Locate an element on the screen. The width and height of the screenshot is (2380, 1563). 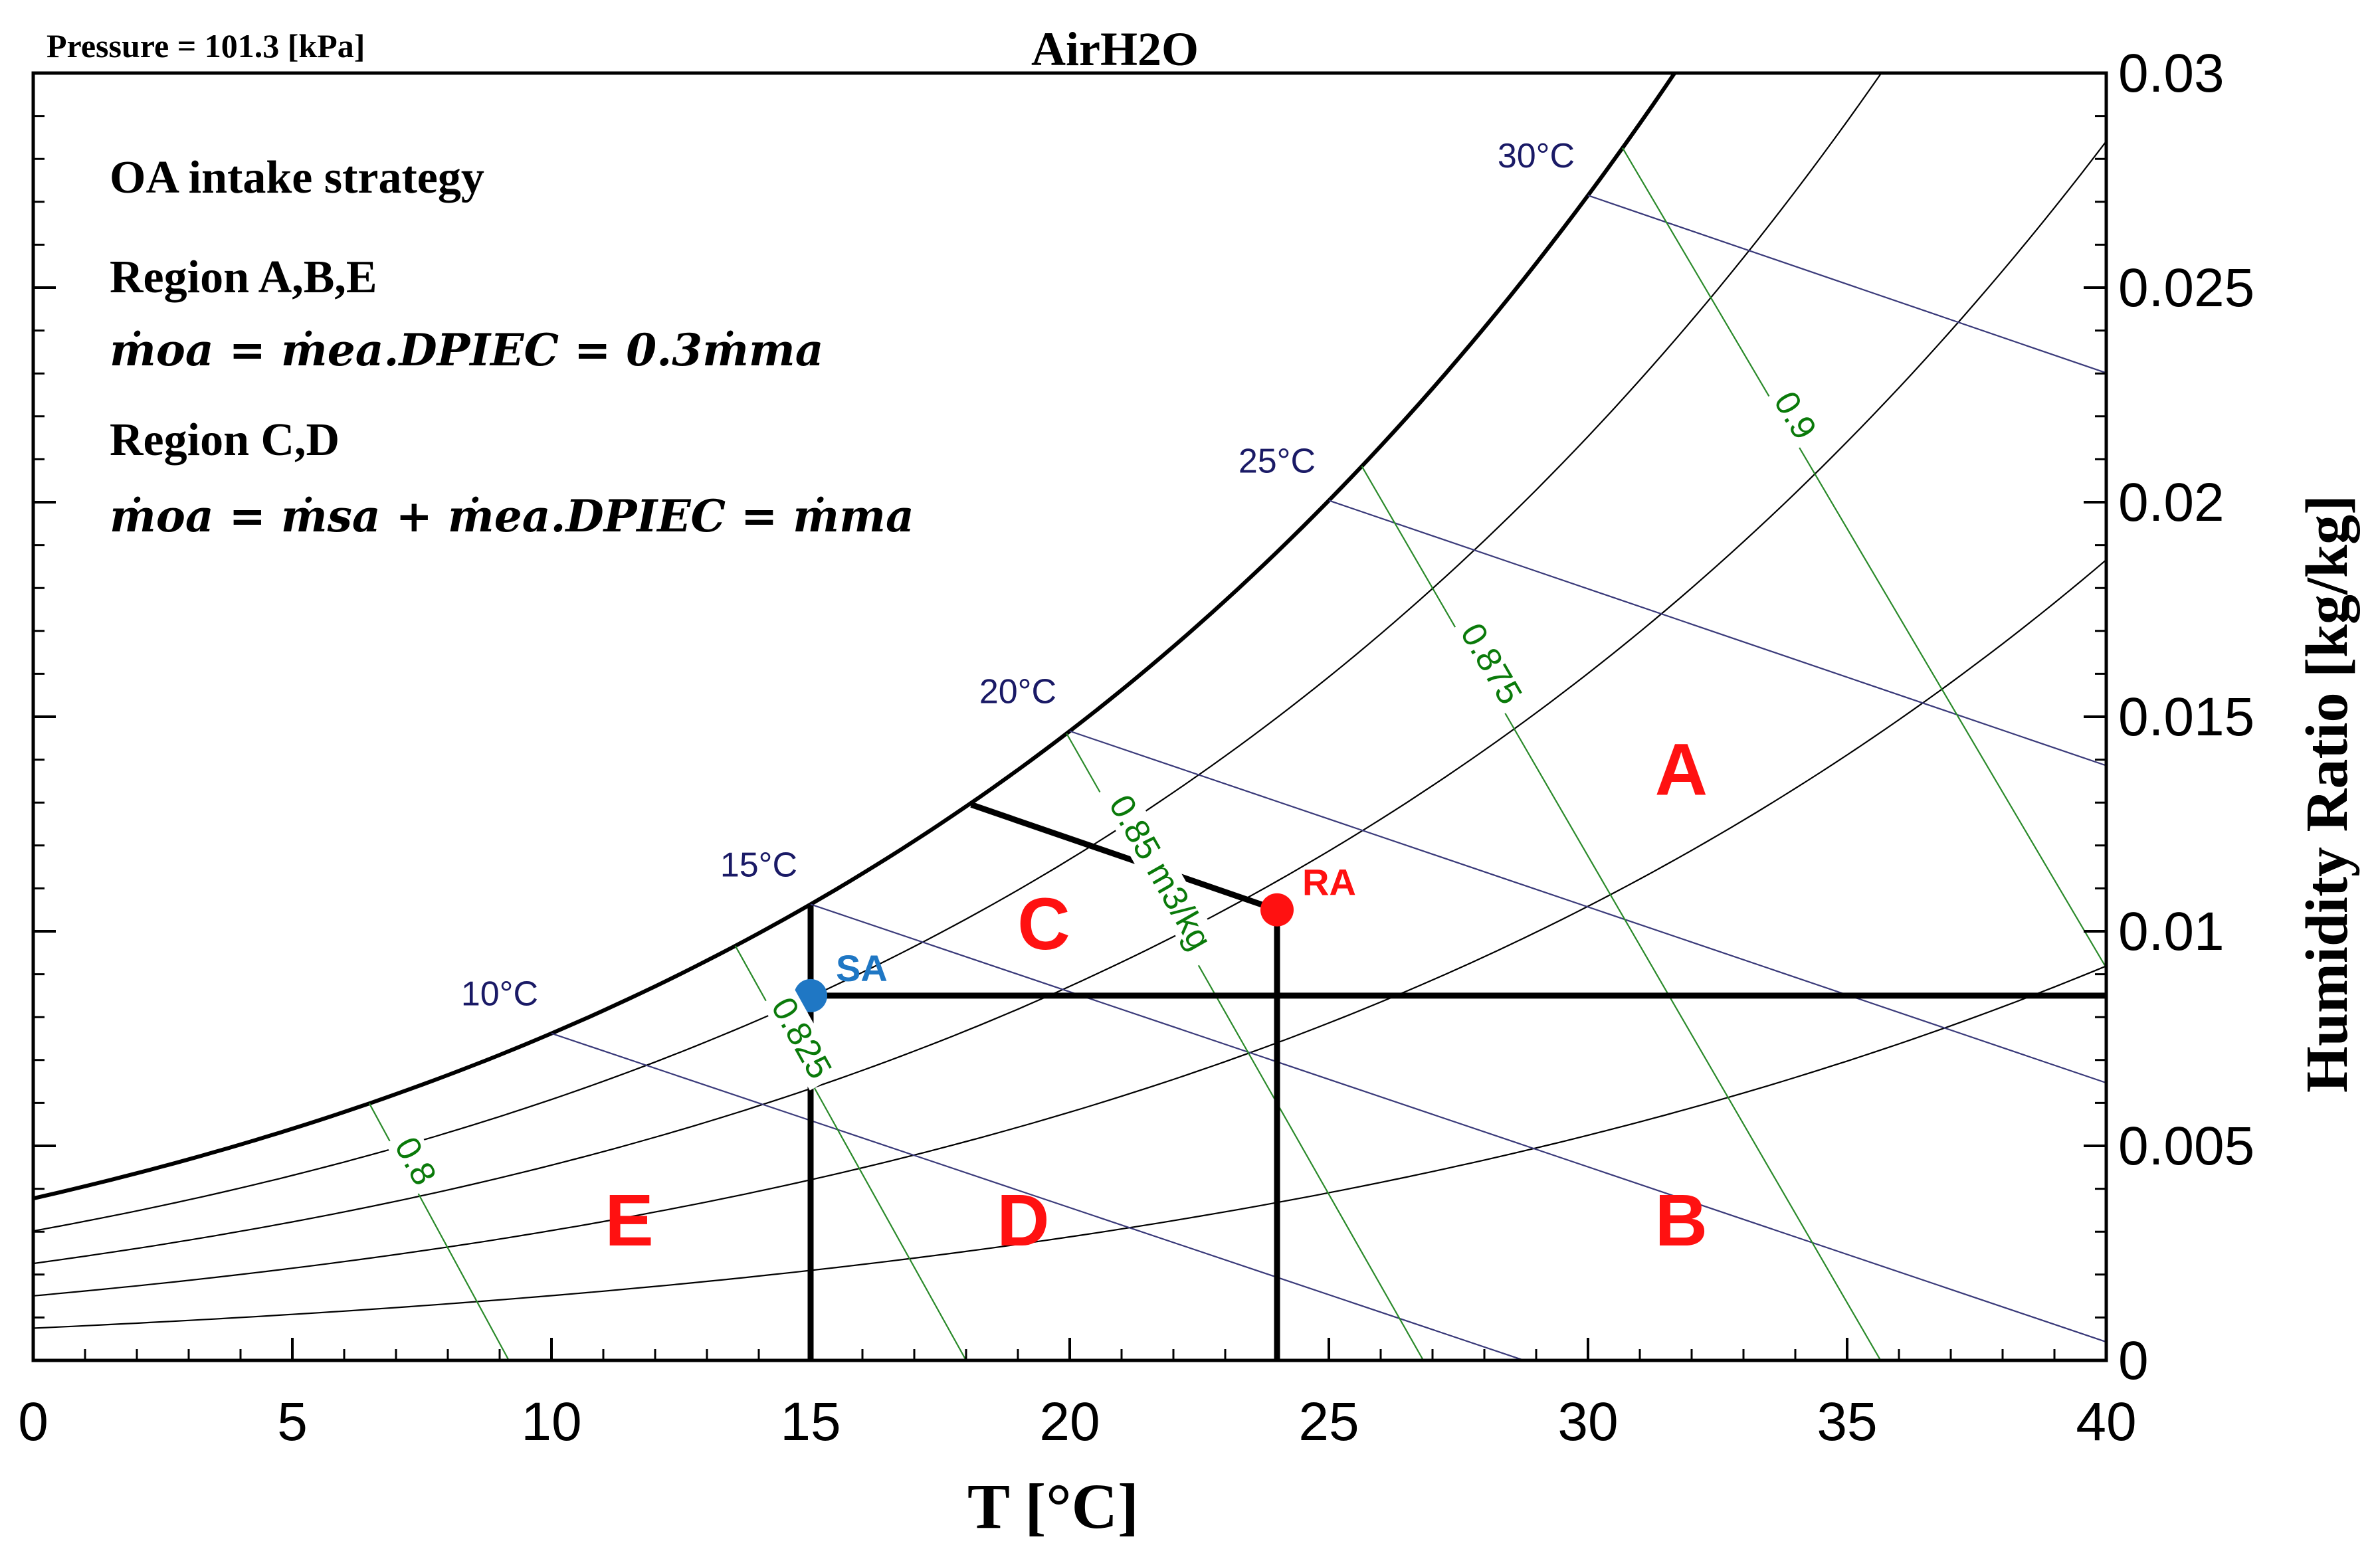
x-tick-label: 15 is located at coordinates (810, 1422).